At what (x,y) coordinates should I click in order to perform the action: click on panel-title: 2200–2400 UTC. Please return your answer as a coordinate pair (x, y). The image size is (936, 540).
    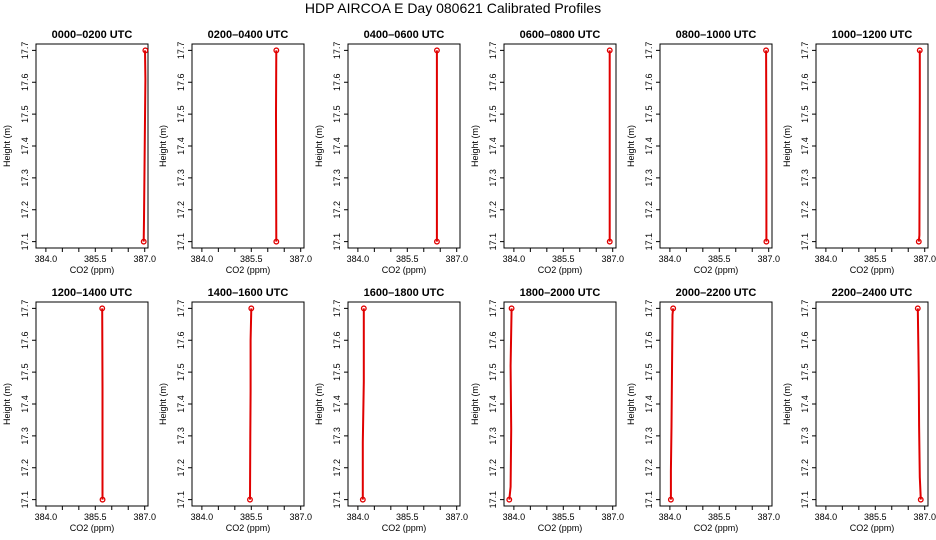
    Looking at the image, I should click on (872, 293).